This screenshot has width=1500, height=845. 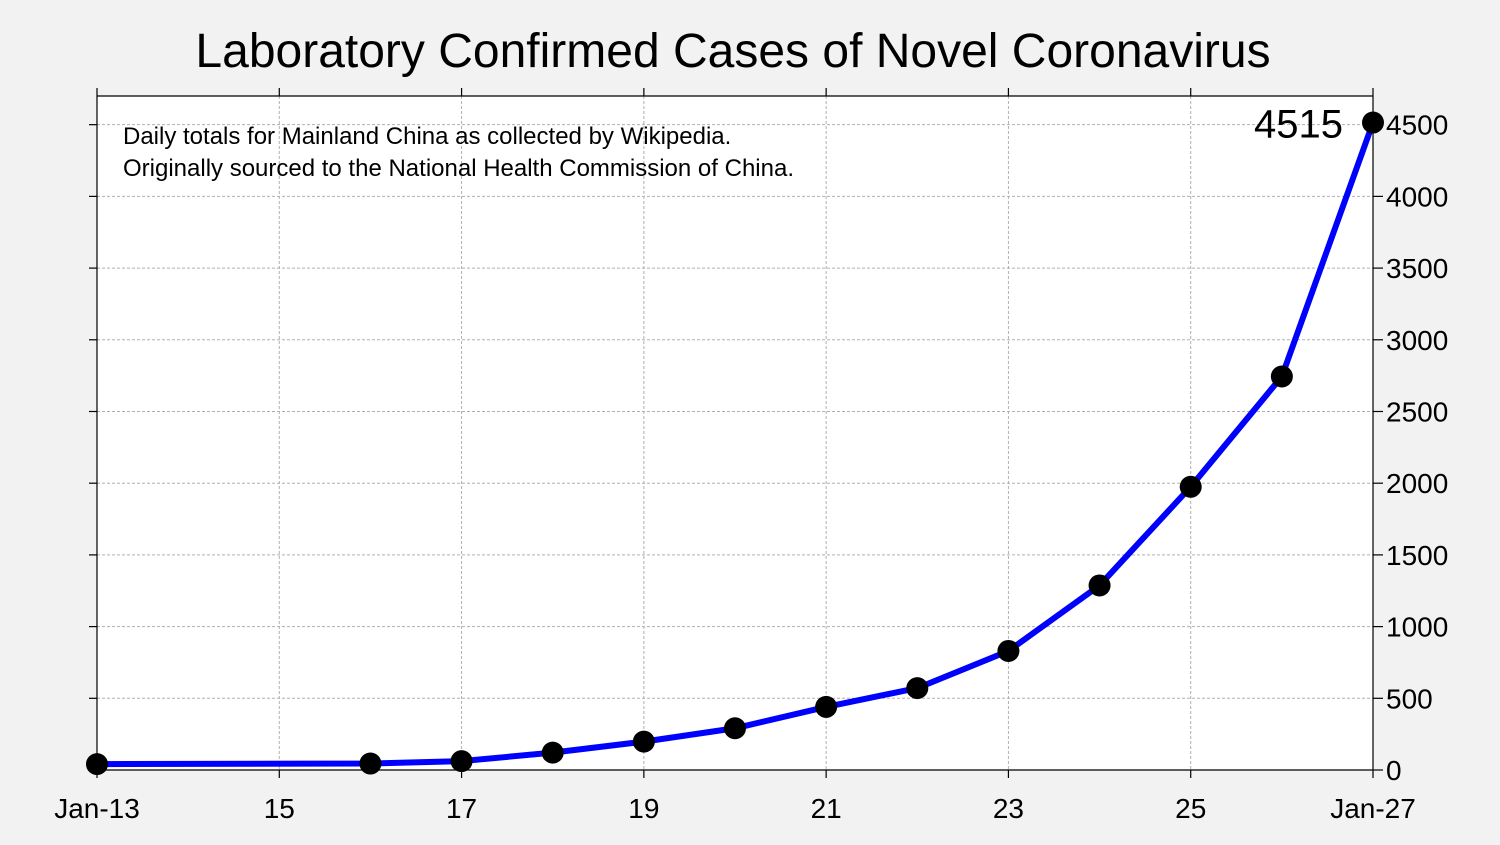 What do you see at coordinates (1008, 808) in the screenshot?
I see `x-tick-label-5: 23` at bounding box center [1008, 808].